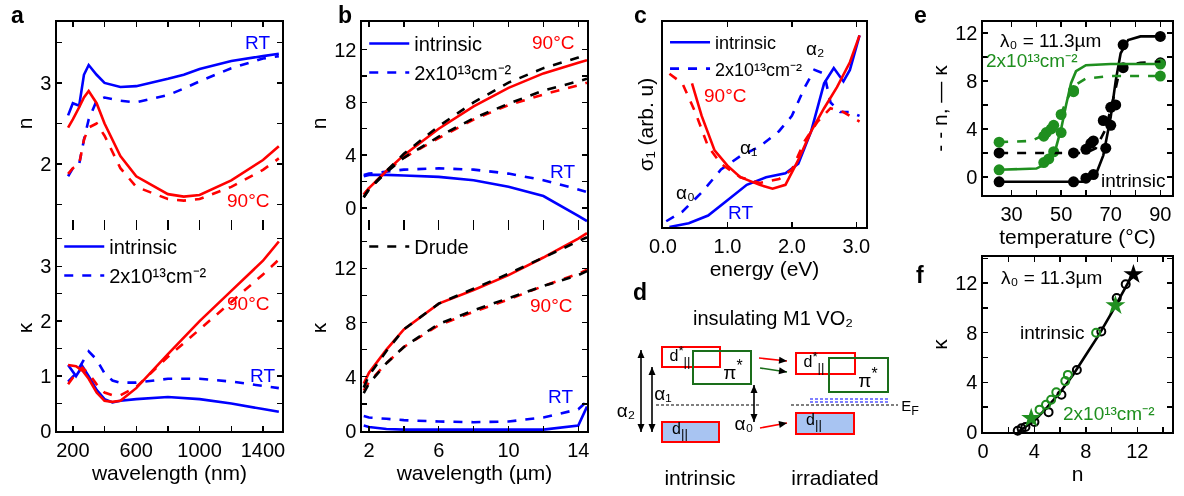 The height and width of the screenshot is (496, 1184). What do you see at coordinates (1137, 450) in the screenshot?
I see `x-tick-label: 12` at bounding box center [1137, 450].